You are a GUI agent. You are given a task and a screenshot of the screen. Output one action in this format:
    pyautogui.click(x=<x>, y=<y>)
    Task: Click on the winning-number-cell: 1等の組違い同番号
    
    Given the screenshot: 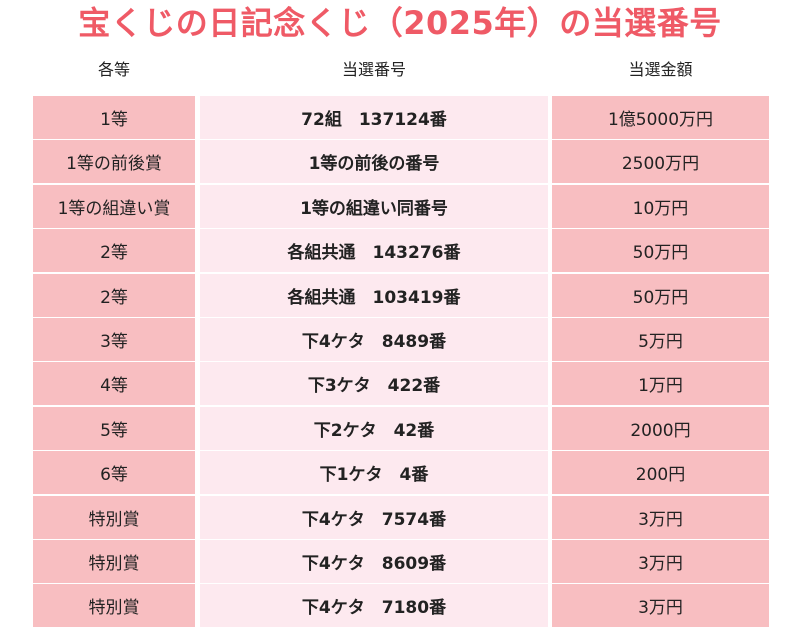 What is the action you would take?
    pyautogui.click(x=374, y=206)
    